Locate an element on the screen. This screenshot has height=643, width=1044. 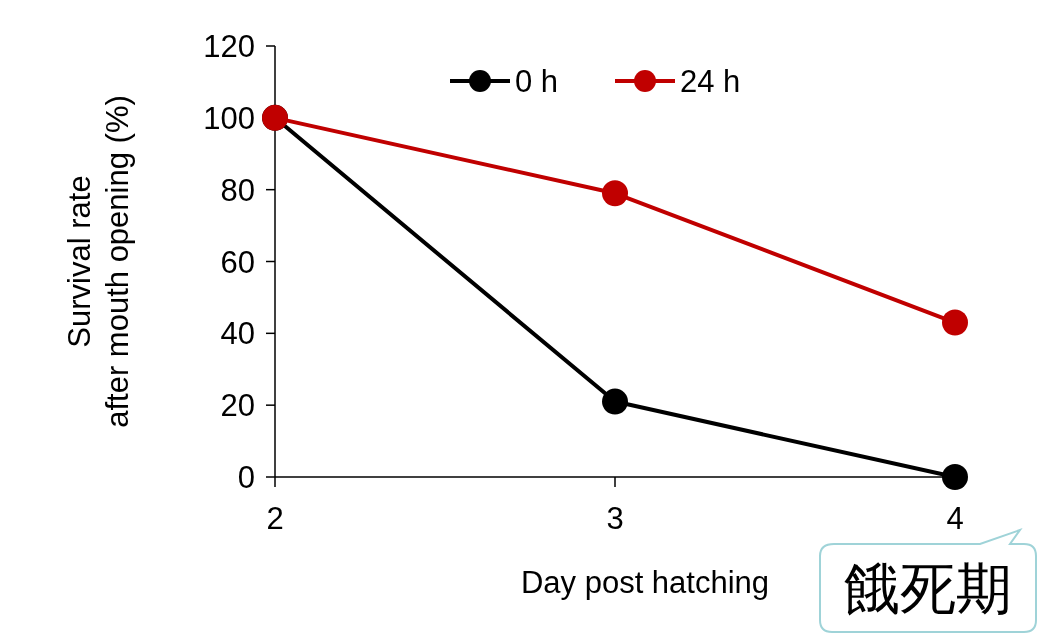
annotation-box: 餓死期 is located at coordinates (928, 581).